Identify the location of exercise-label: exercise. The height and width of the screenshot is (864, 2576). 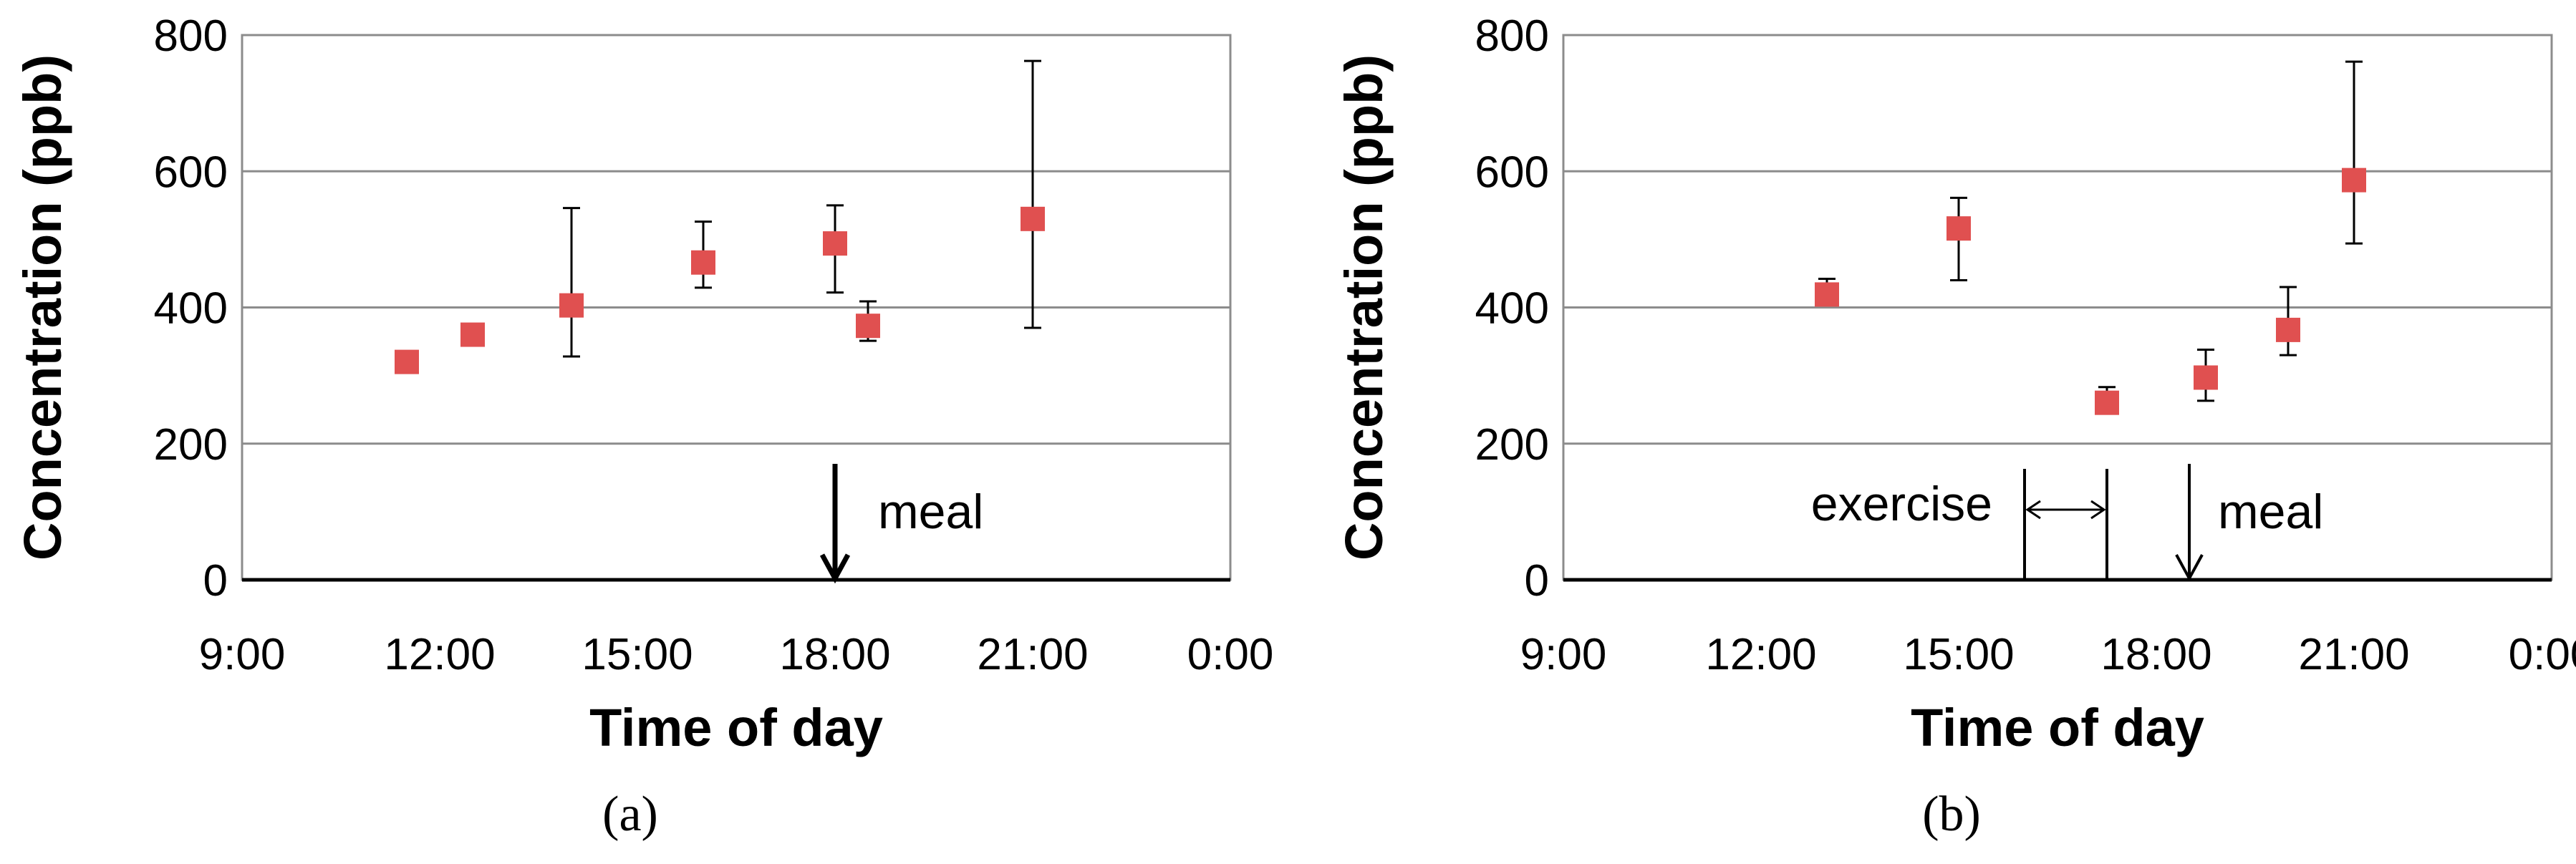
(1901, 504).